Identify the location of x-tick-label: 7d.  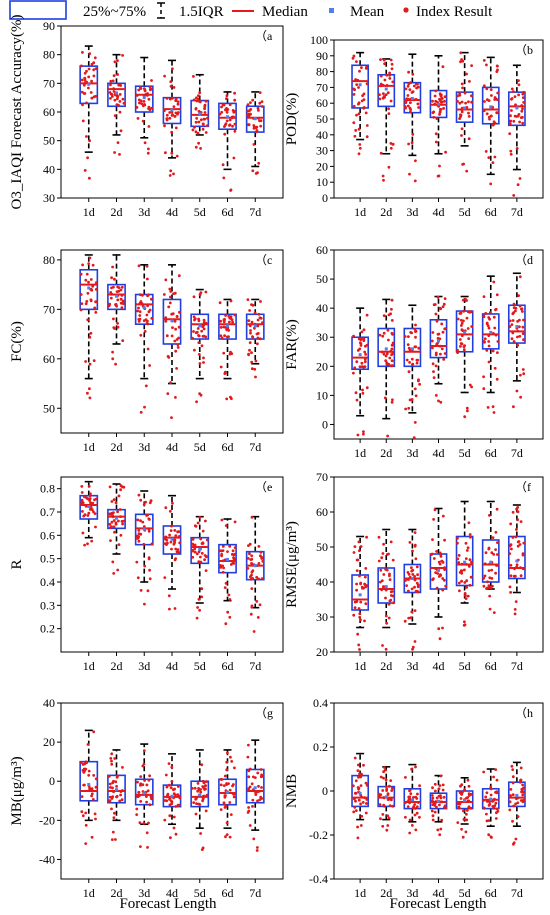
(255, 893).